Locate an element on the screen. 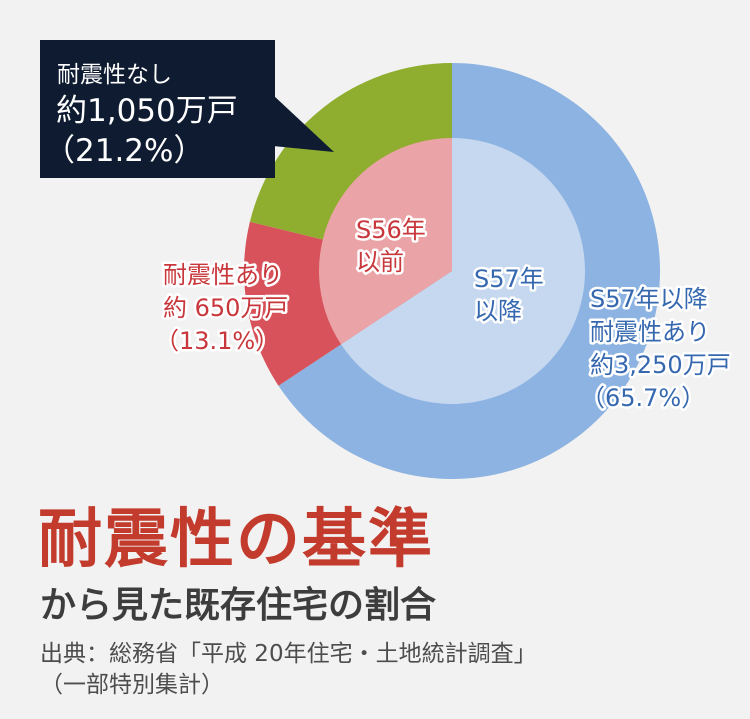 The width and height of the screenshot is (750, 719). inner-label-s57-line1: S57年 is located at coordinates (509, 279).